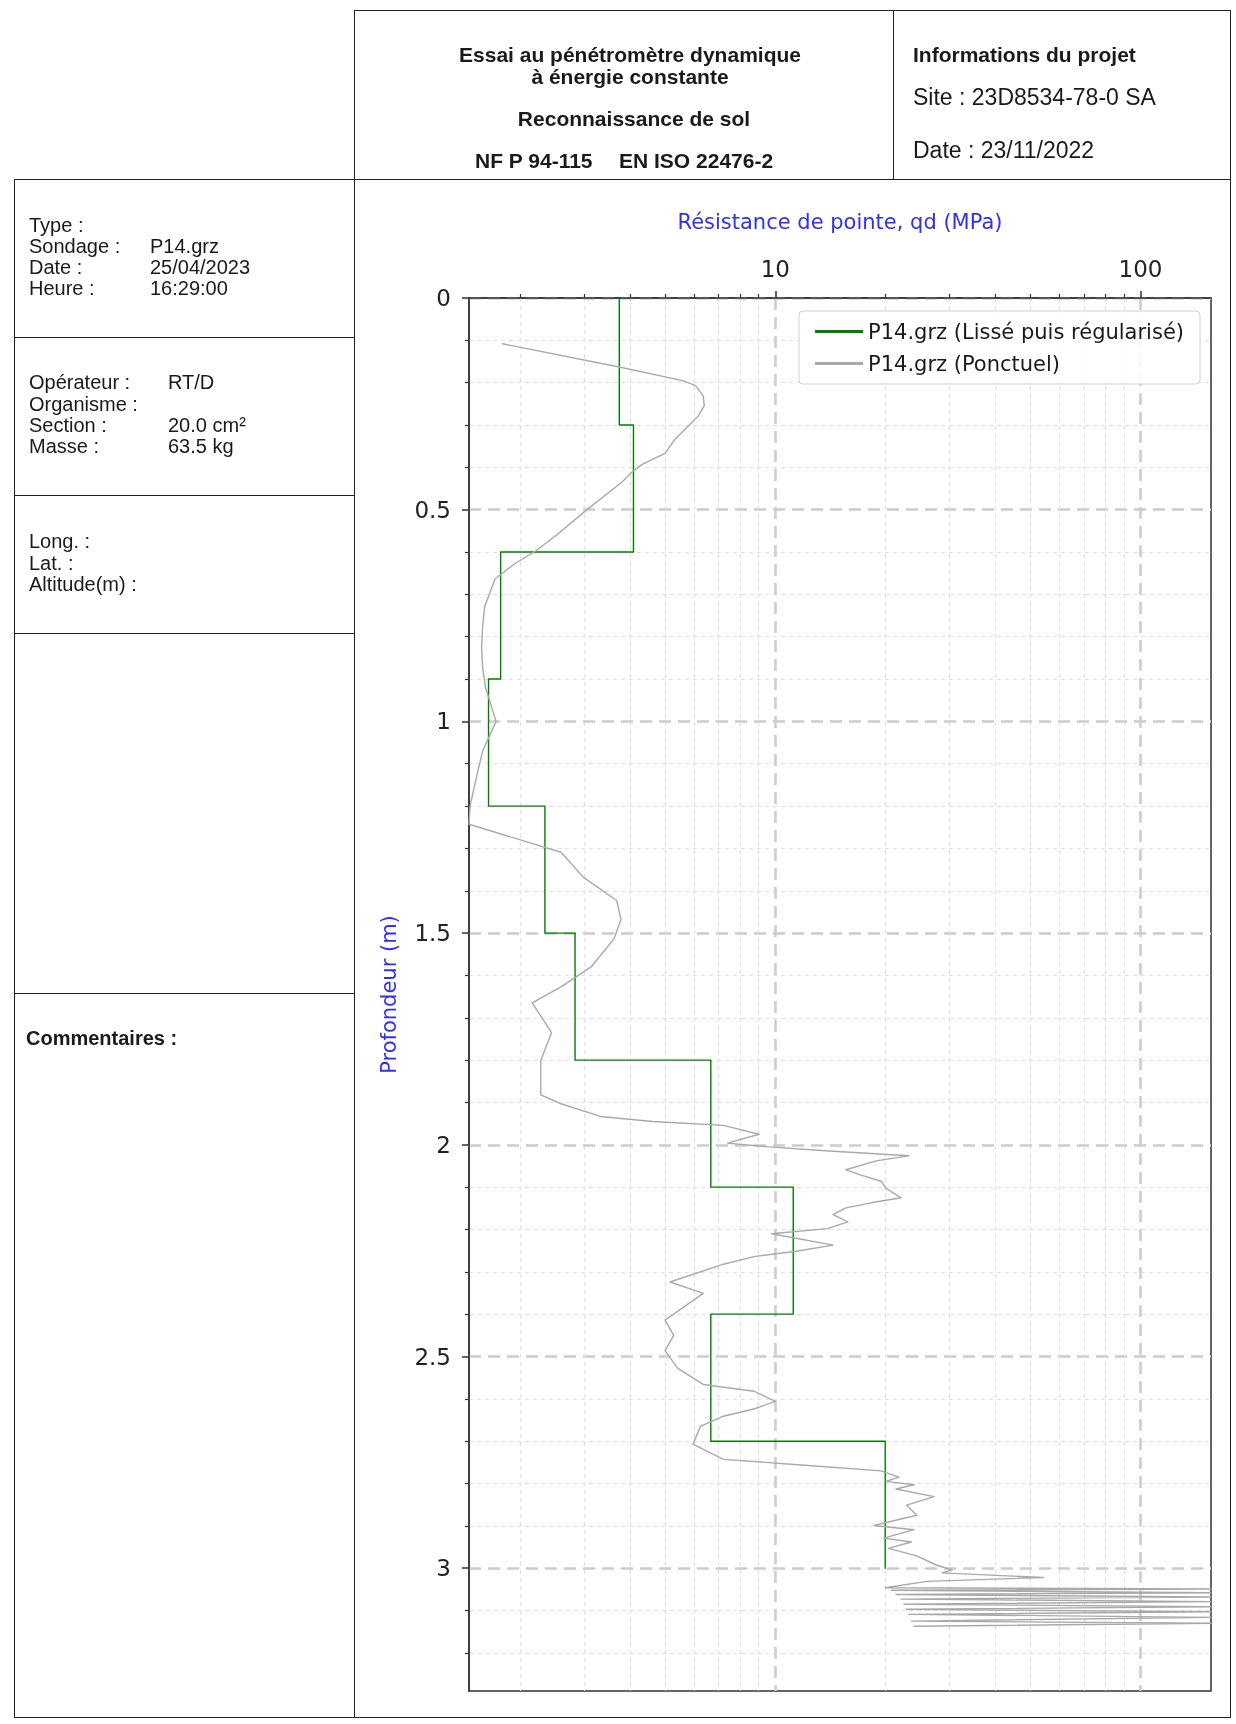  What do you see at coordinates (443, 1144) in the screenshot?
I see `y-tick-label: 2` at bounding box center [443, 1144].